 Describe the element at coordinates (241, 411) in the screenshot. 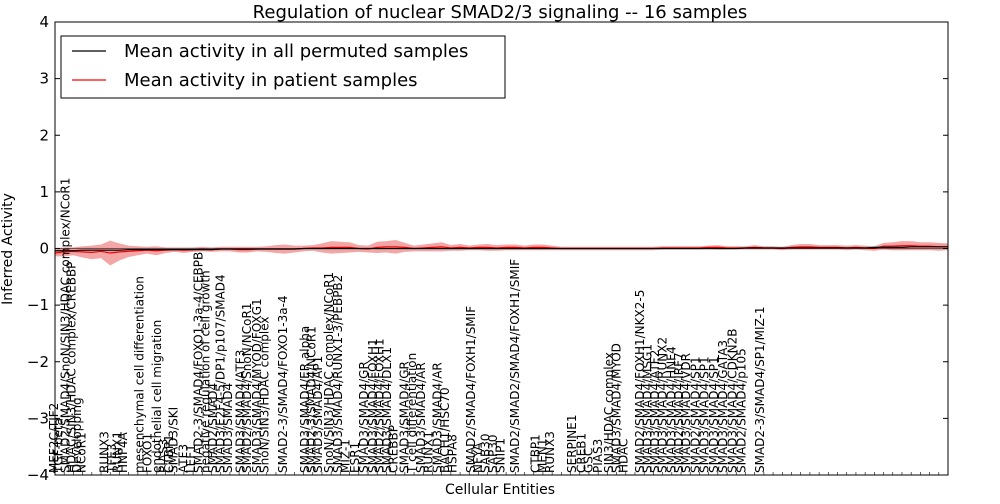

I see `category-label: SMAD3/SMAD4/ATF3` at that location.